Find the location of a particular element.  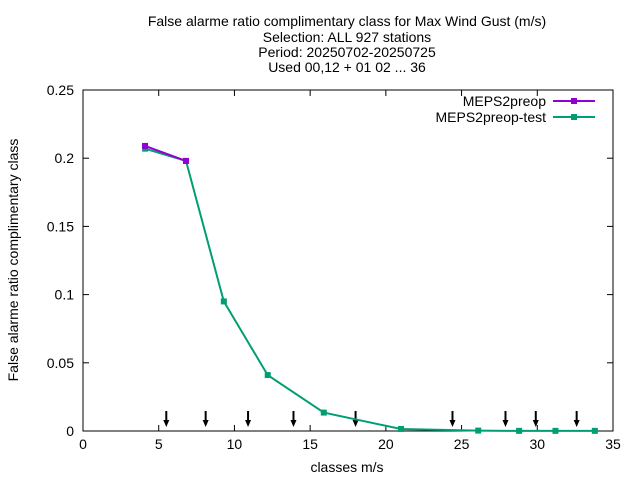

x-tick-label: 10 is located at coordinates (235, 444).